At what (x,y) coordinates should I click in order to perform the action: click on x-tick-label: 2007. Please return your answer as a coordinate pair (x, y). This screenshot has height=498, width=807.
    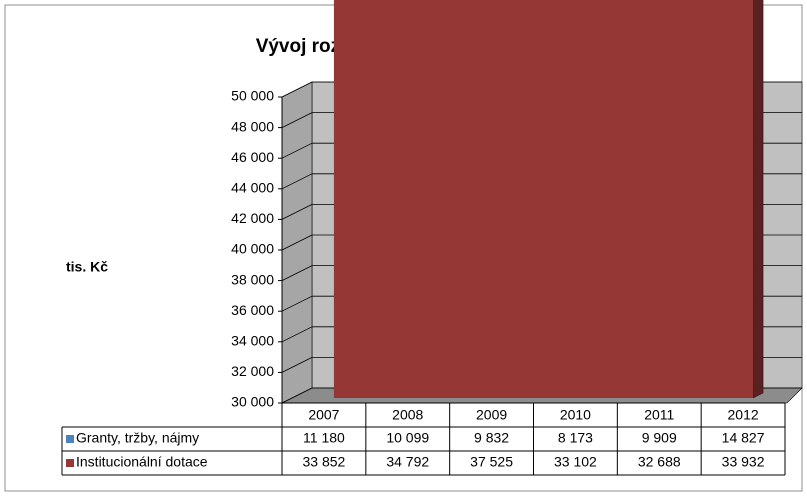
    Looking at the image, I should click on (323, 415).